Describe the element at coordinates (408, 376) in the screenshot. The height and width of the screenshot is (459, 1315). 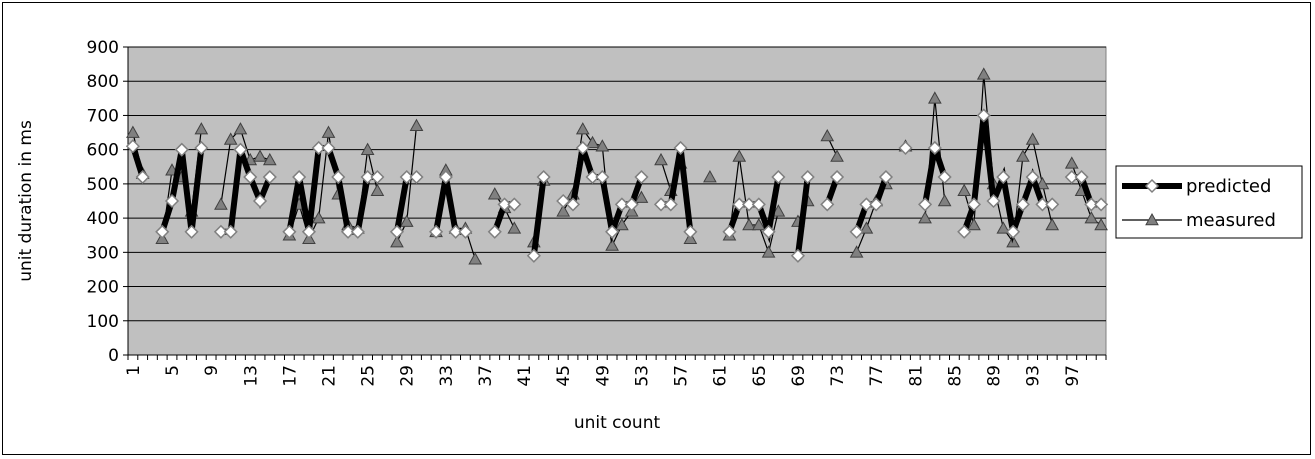
I see `x-tick-label: 29` at that location.